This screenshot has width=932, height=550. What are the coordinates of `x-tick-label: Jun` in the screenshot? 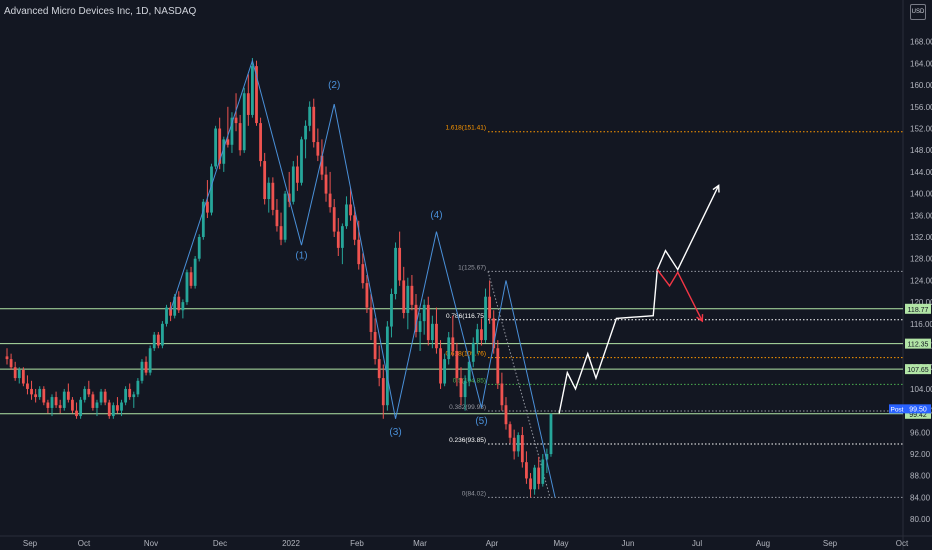 It's located at (628, 543).